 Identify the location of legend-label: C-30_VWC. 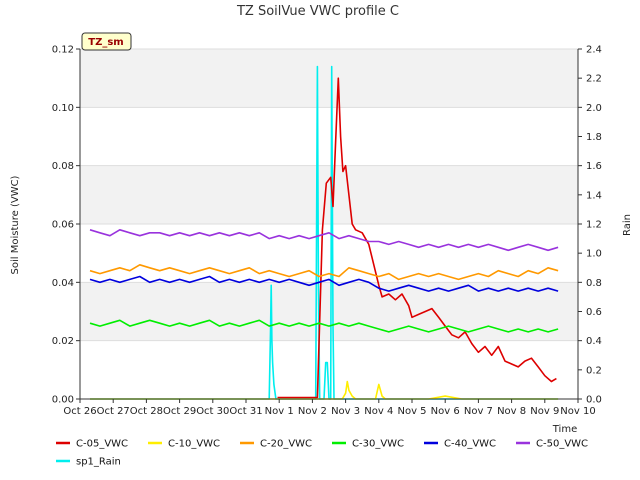
(378, 444).